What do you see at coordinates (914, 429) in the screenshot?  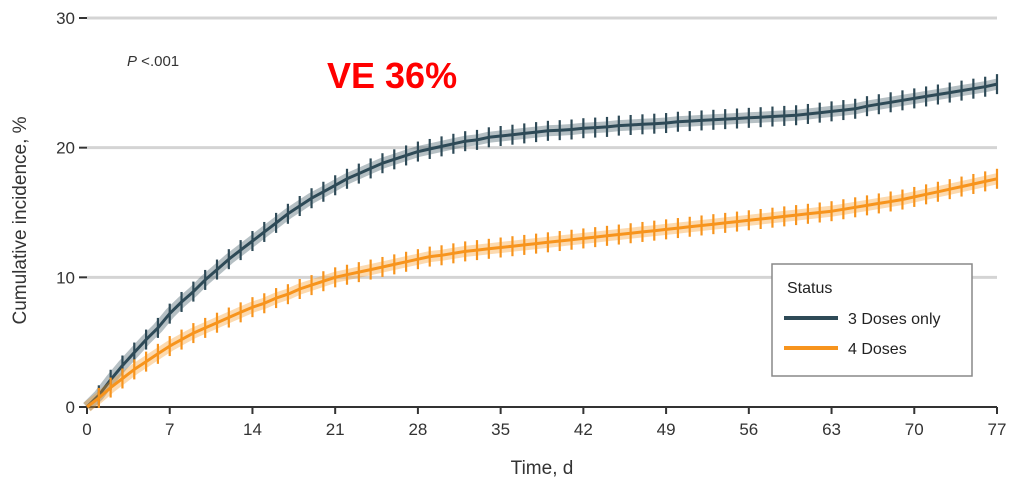 I see `x-tick-label-70: 70` at bounding box center [914, 429].